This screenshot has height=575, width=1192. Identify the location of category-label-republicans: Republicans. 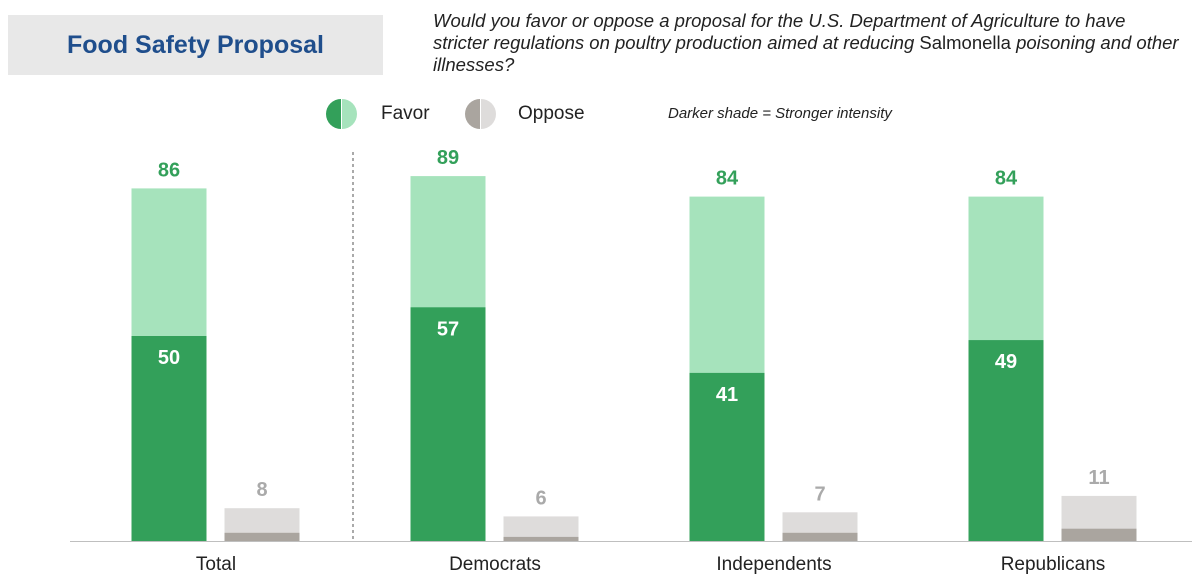
(1053, 564).